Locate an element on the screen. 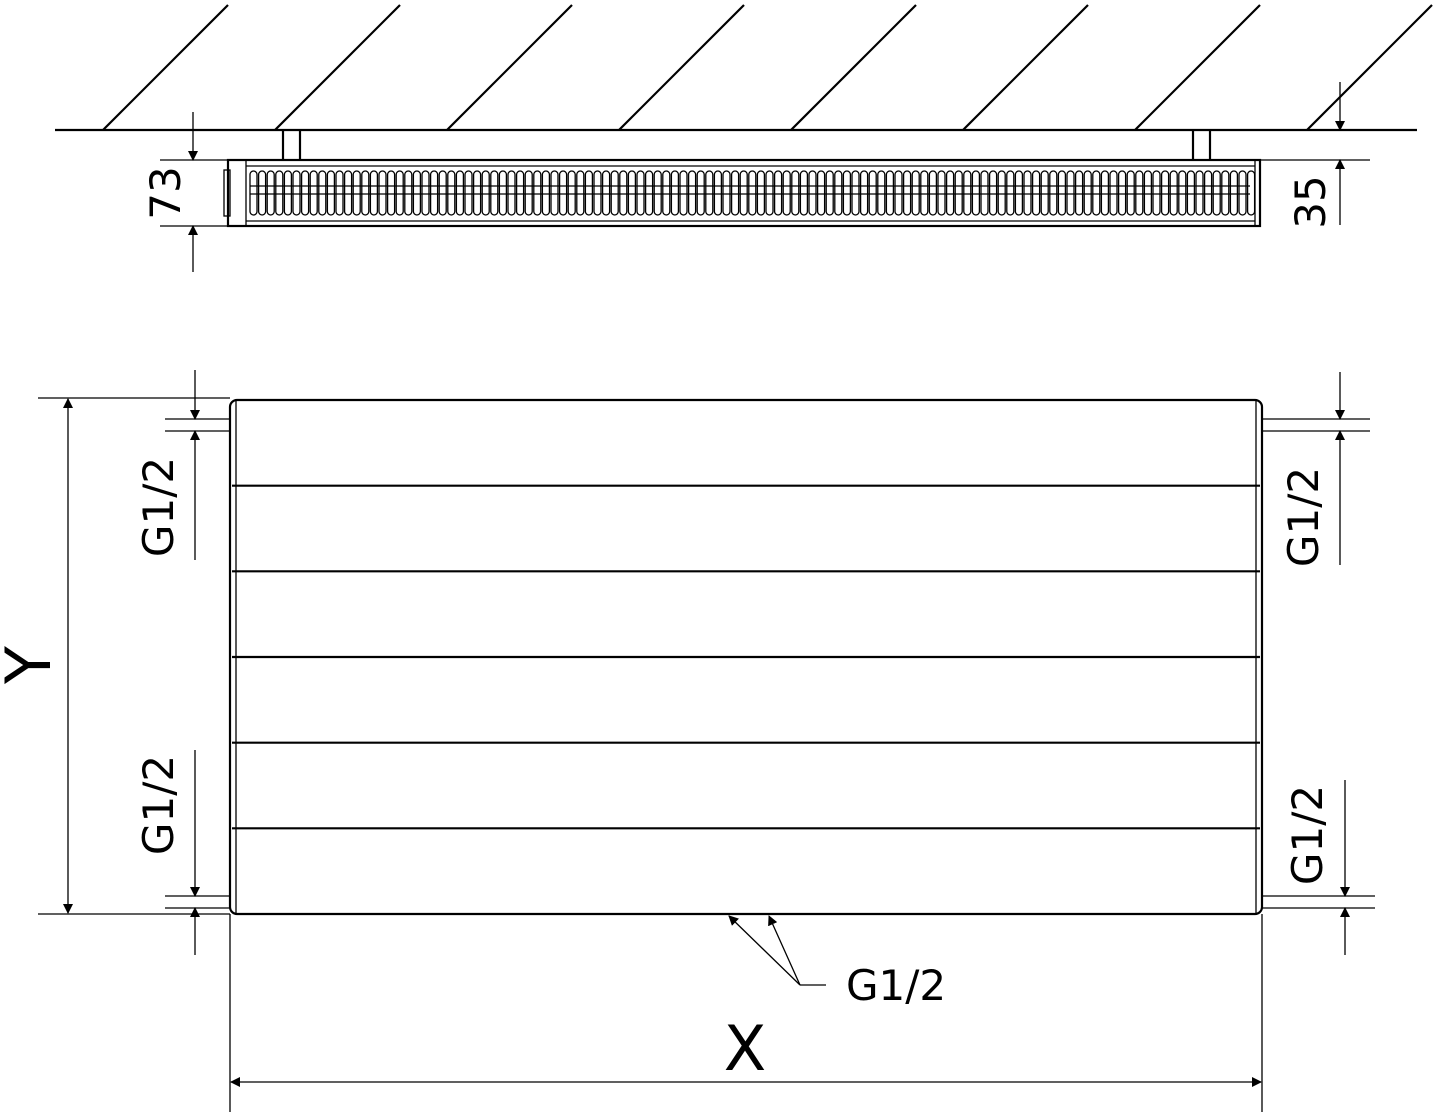 Image resolution: width=1437 pixels, height=1119 pixels. wall is located at coordinates (744, 68).